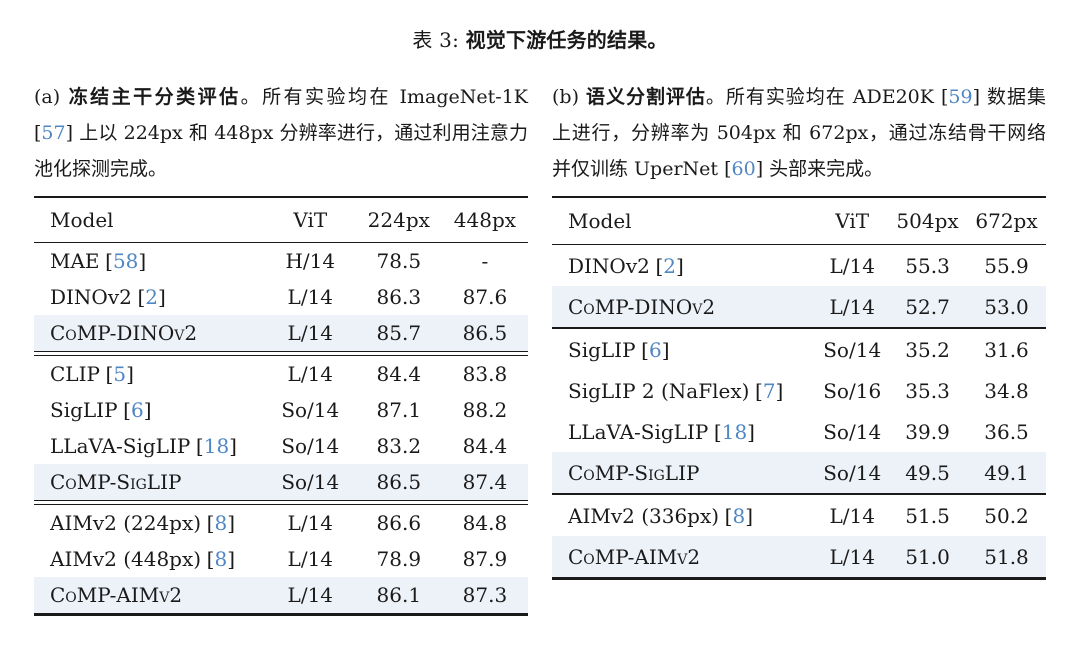 The width and height of the screenshot is (1080, 667). I want to click on caption-b-text-3: 头部来完成。, so click(823, 169).